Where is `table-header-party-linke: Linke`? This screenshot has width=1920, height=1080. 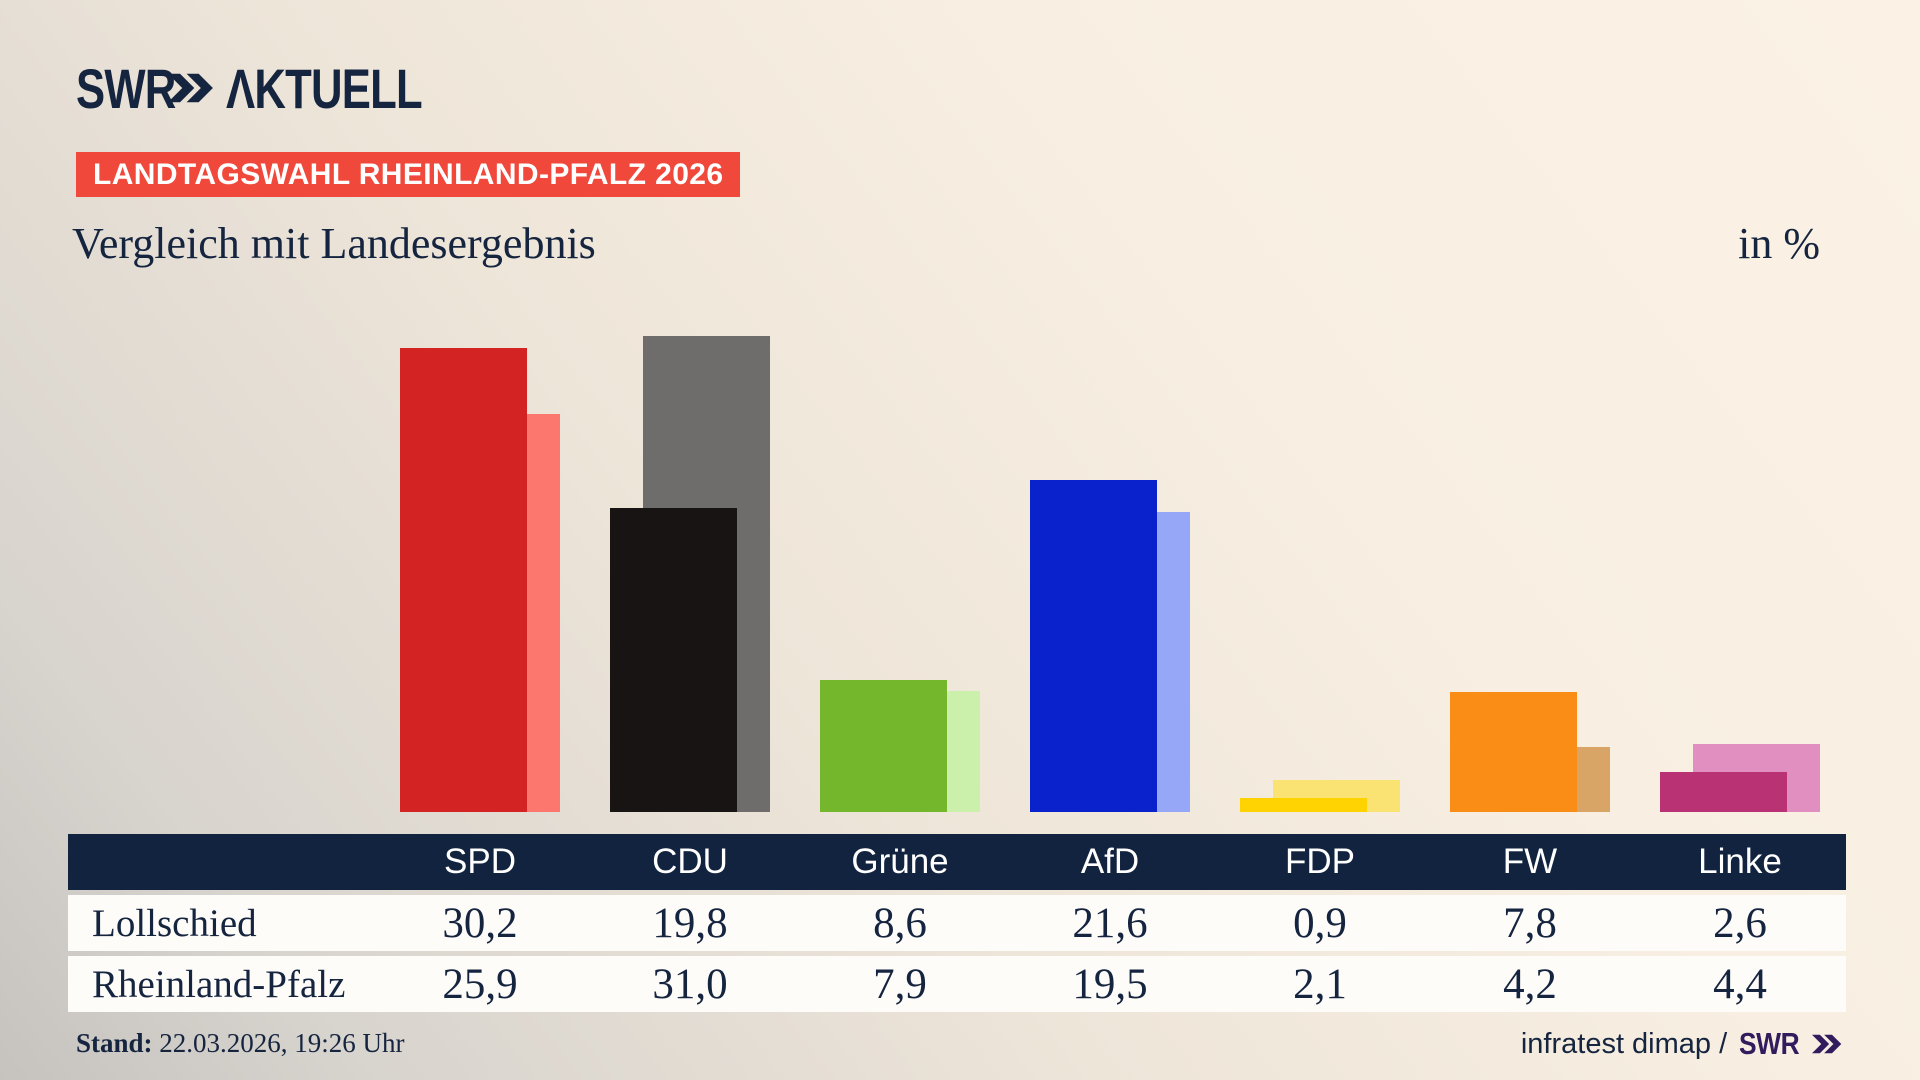 table-header-party-linke: Linke is located at coordinates (1740, 861).